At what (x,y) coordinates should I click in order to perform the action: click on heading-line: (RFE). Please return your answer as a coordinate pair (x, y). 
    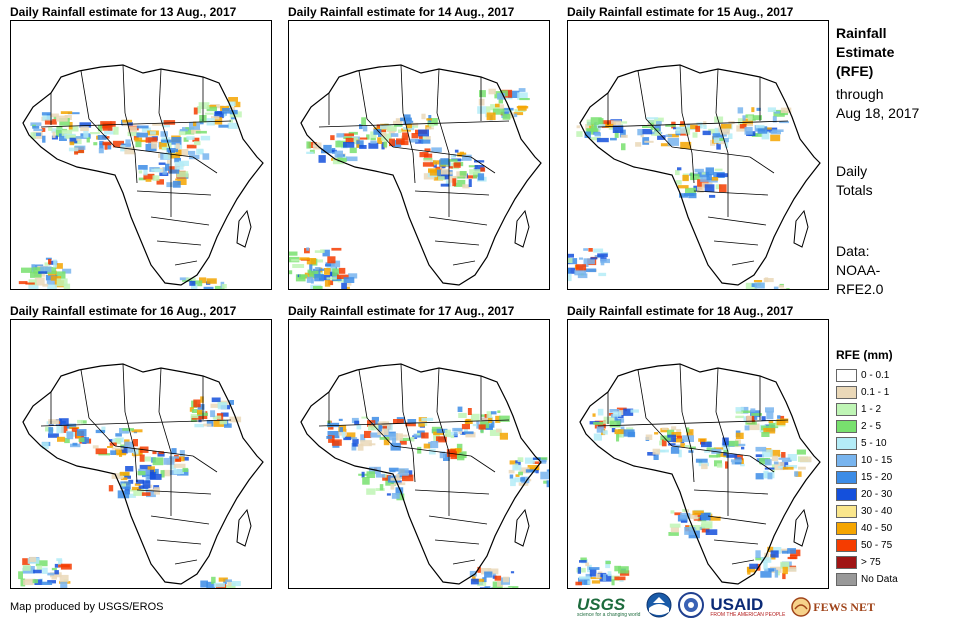
    Looking at the image, I should click on (855, 71).